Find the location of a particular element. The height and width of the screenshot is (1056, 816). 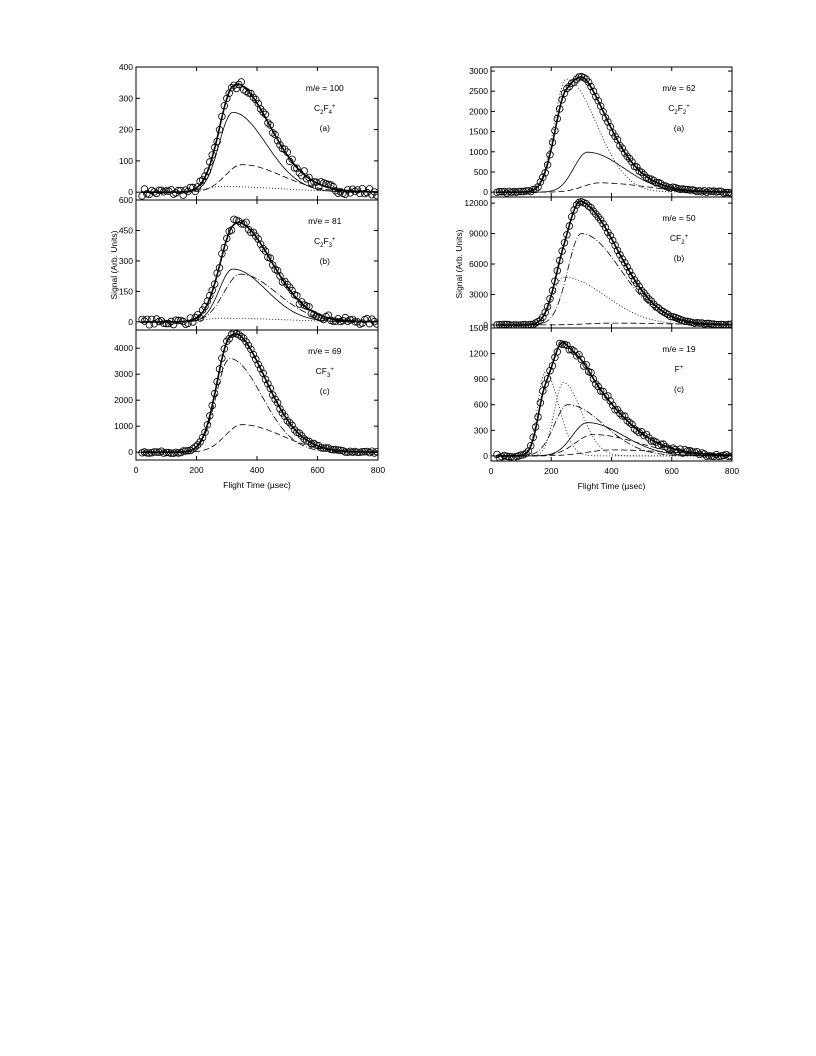

ion-label-part: F is located at coordinates (325, 241).